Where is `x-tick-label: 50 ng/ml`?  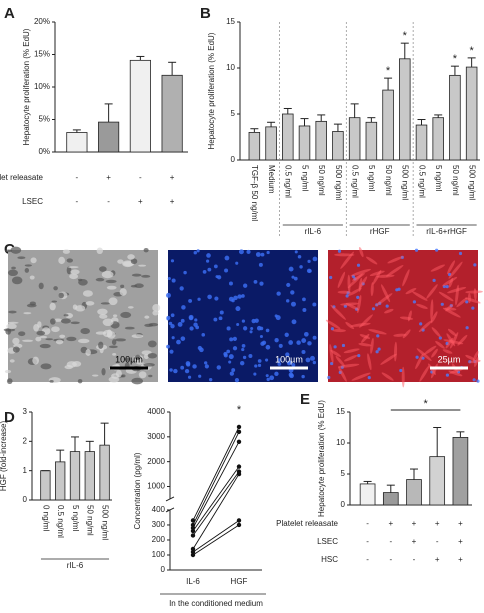
x-tick-label: 50 ng/ml is located at coordinates (90, 520).